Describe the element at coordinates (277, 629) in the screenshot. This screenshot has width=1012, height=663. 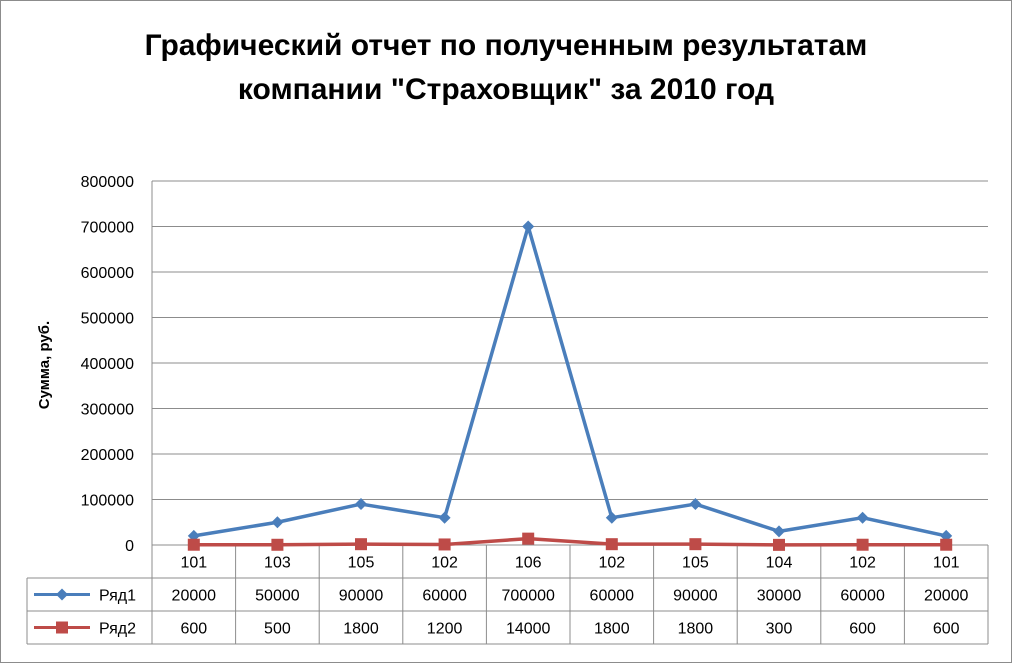
I see `data-table-value: 500` at that location.